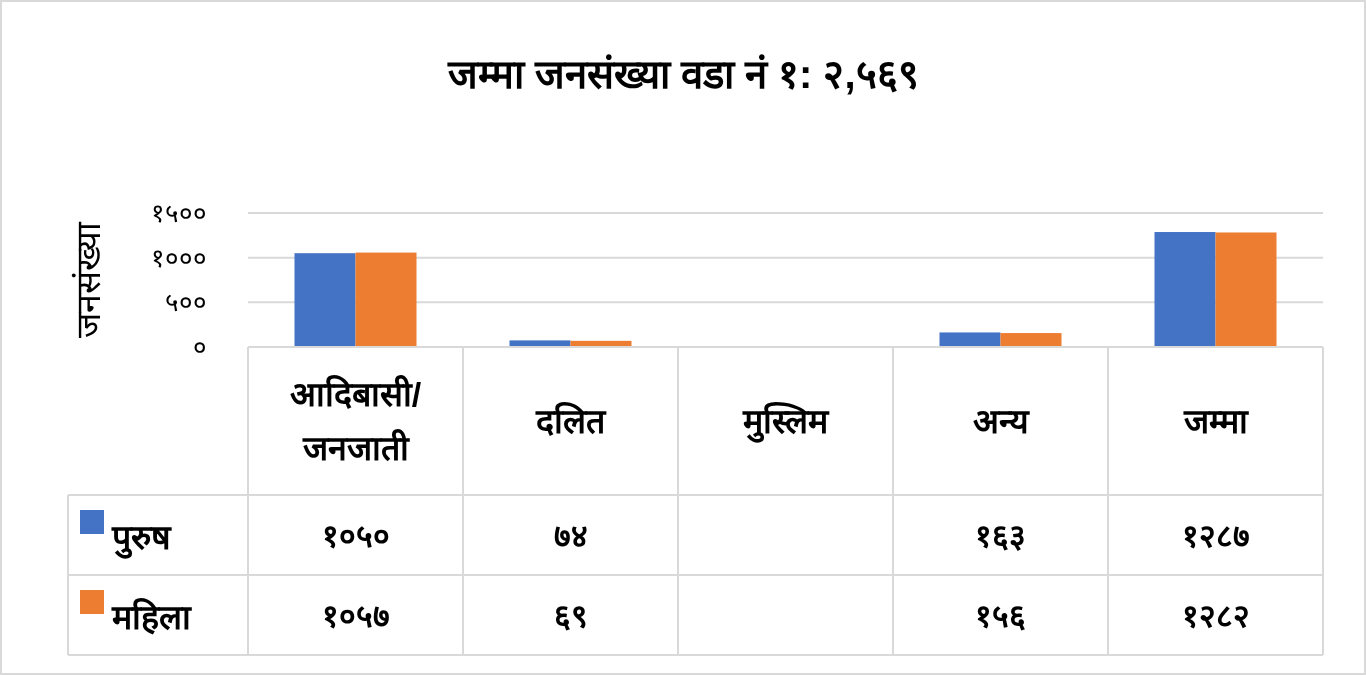 The image size is (1366, 675). What do you see at coordinates (355, 420) in the screenshot?
I see `x-tick-label: आदिबासी/जनजाती` at bounding box center [355, 420].